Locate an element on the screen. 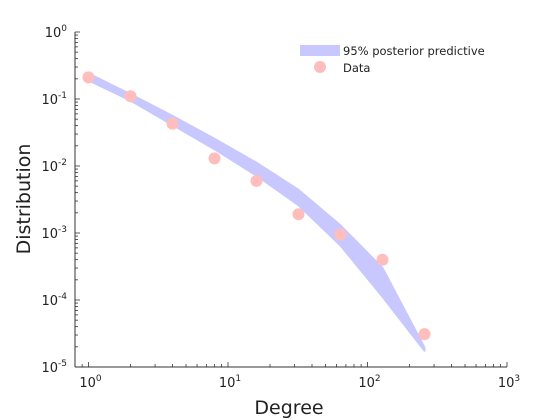 The image size is (560, 420). x-axis-label: Degree is located at coordinates (288, 408).